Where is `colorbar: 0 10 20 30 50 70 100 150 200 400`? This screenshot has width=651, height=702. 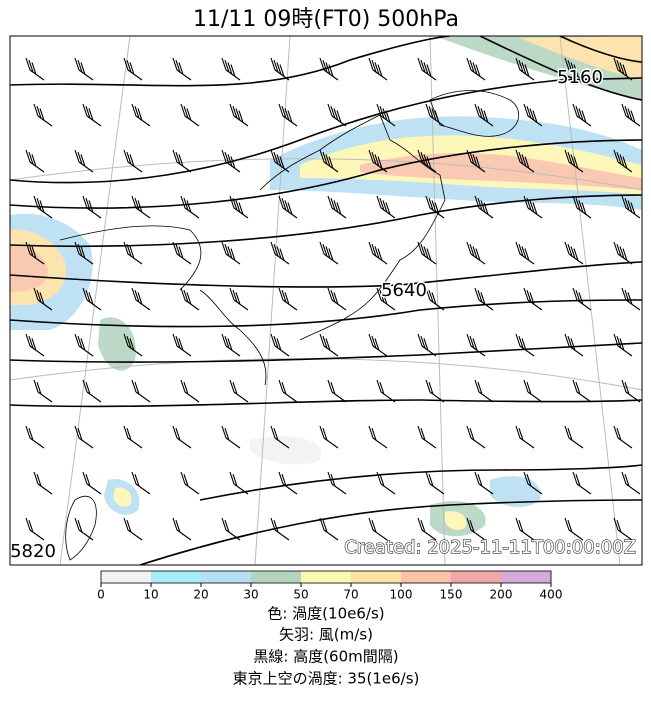
colorbar: 0 10 20 30 50 70 100 150 200 400 is located at coordinates (329, 586).